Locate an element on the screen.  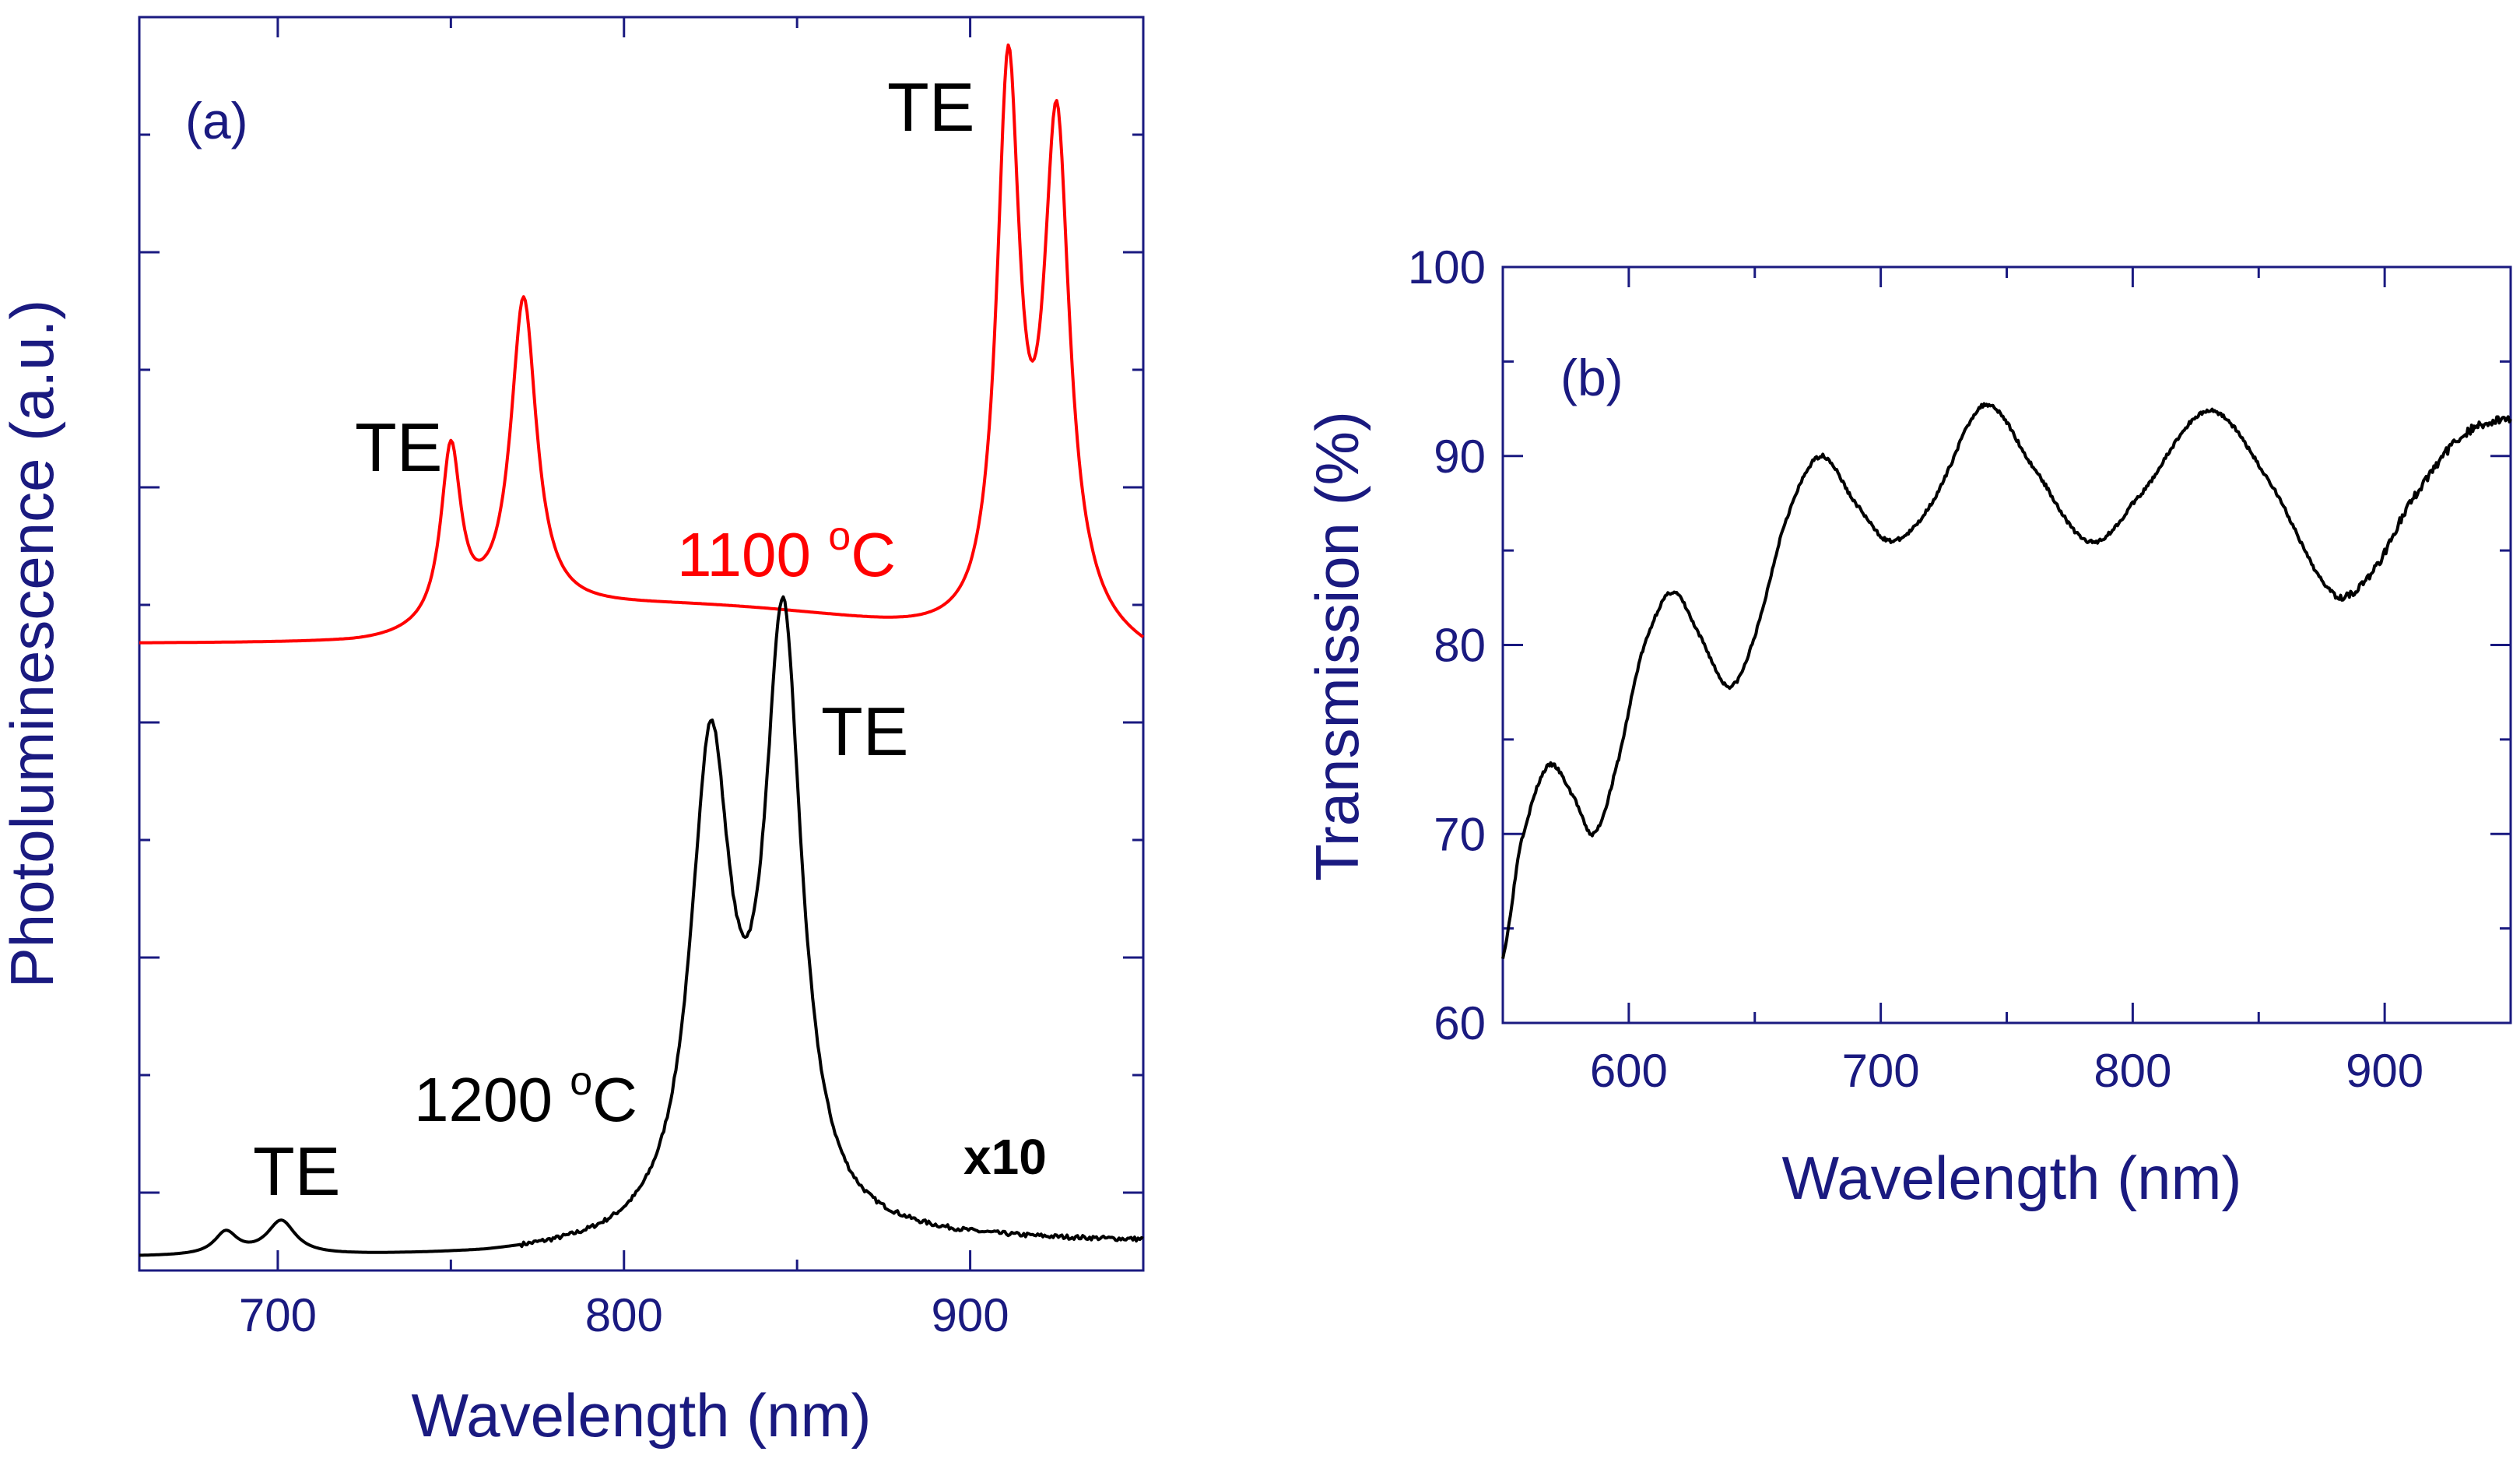
annotation-te-1100-right: TE is located at coordinates (931, 107).